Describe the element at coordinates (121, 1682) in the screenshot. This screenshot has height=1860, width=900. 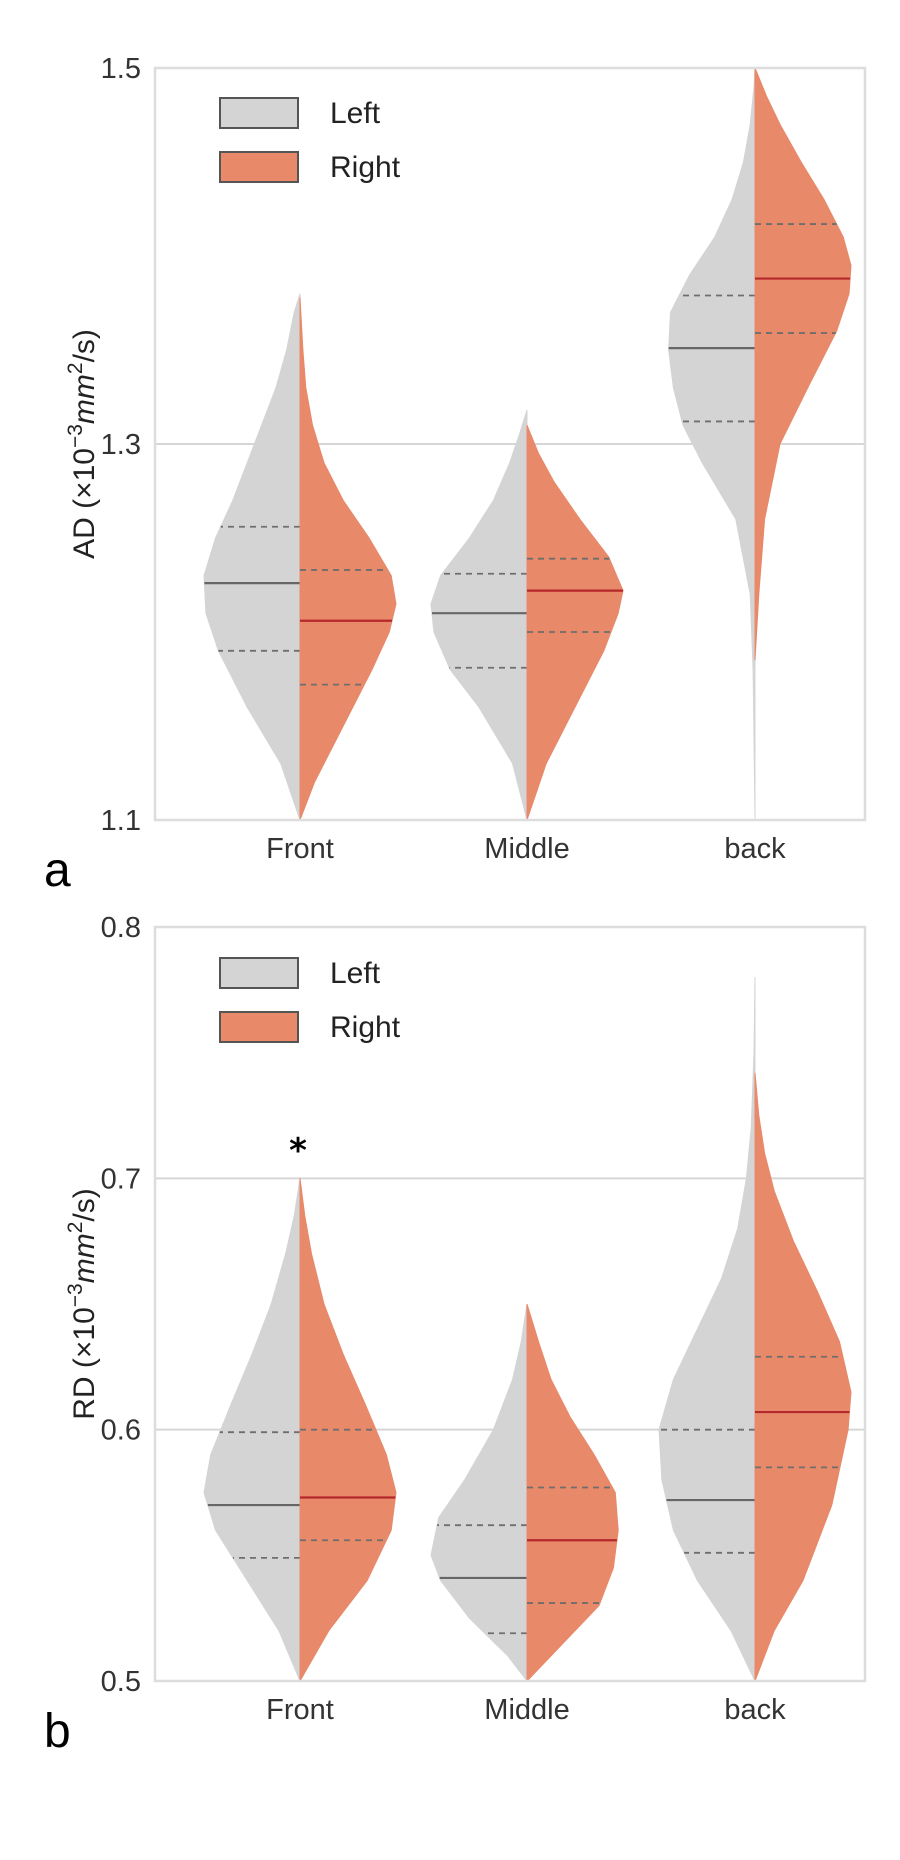
I see `y-tick-label: 0.5` at that location.